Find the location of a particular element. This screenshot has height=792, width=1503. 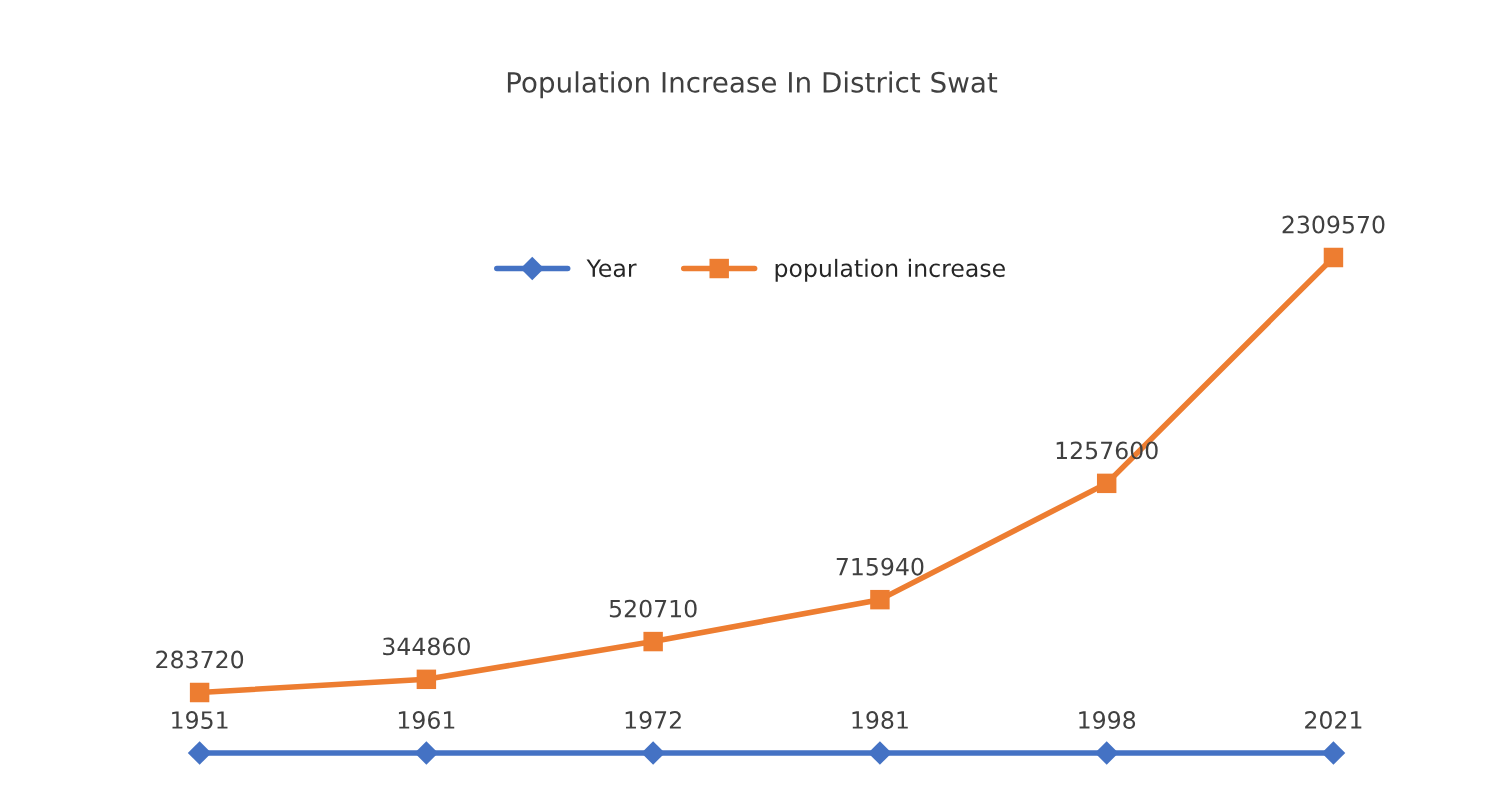

data-label: 2309570 is located at coordinates (1333, 224).